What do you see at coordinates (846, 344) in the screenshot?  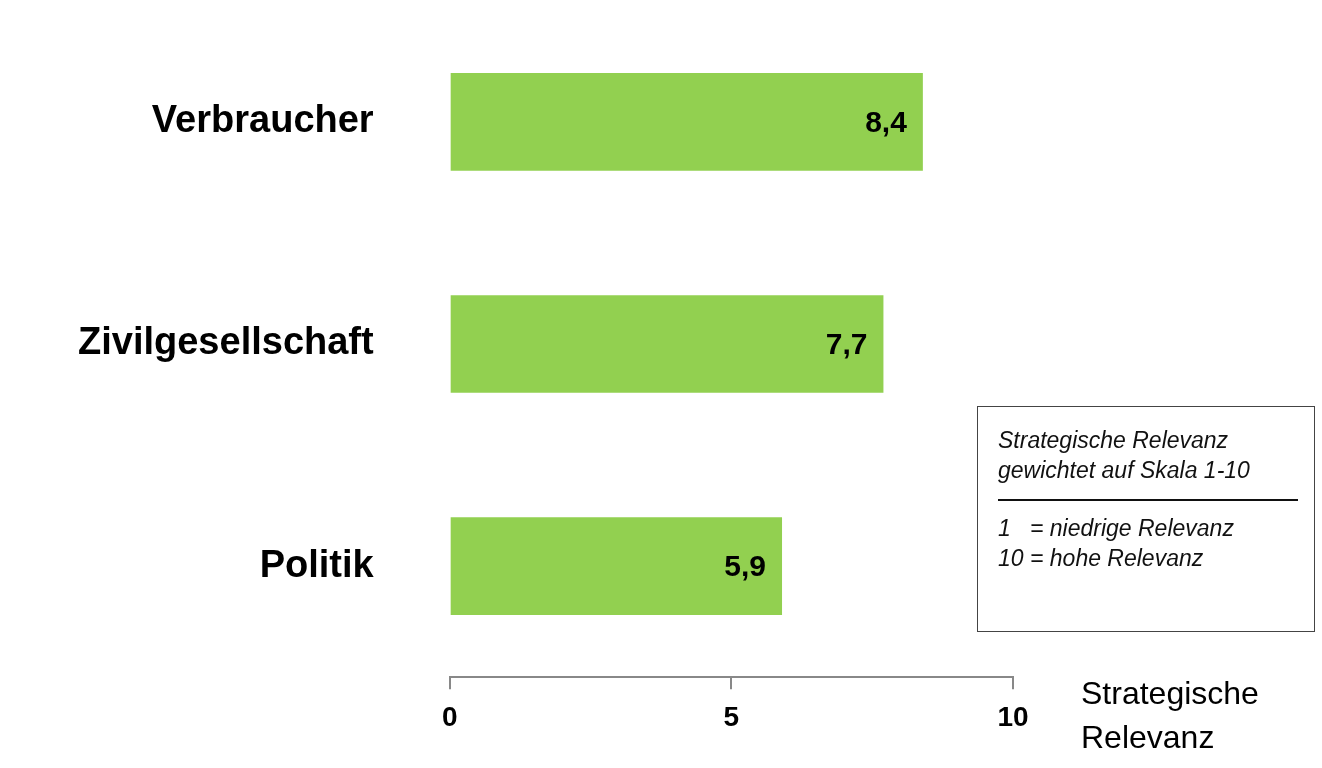 I see `data-label: 7,7` at bounding box center [846, 344].